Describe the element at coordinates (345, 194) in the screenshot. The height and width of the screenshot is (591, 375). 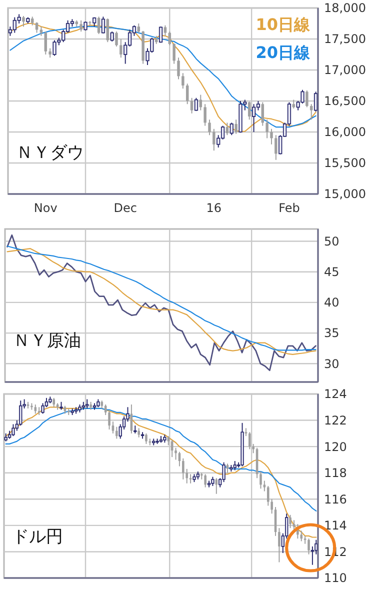
I see `y-tick-label: 15,000` at that location.